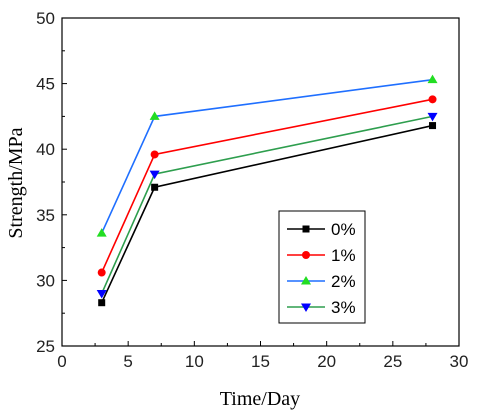 This screenshot has height=416, width=480. Describe the element at coordinates (16, 182) in the screenshot. I see `y-axis-title: Strength/MPa` at that location.